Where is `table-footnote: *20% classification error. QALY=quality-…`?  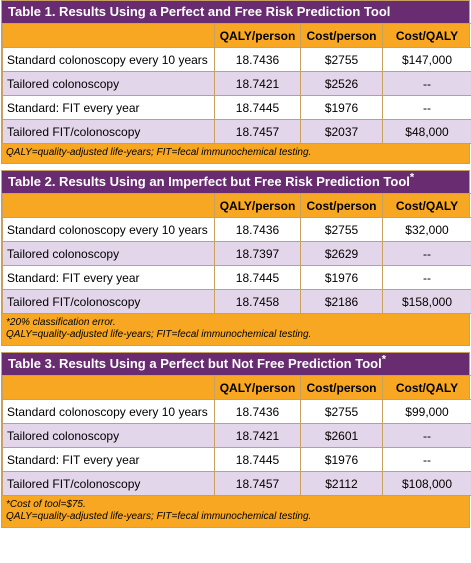
table-footnote: *20% classification error. QALY=quality-… is located at coordinates (235, 329).